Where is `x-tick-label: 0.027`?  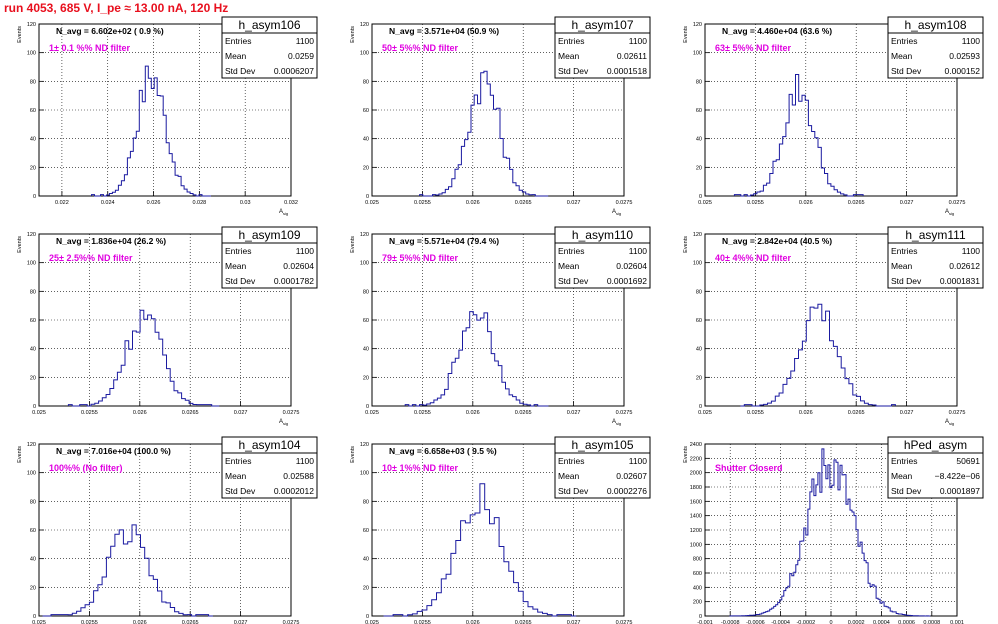 x-tick-label: 0.027 is located at coordinates (241, 622).